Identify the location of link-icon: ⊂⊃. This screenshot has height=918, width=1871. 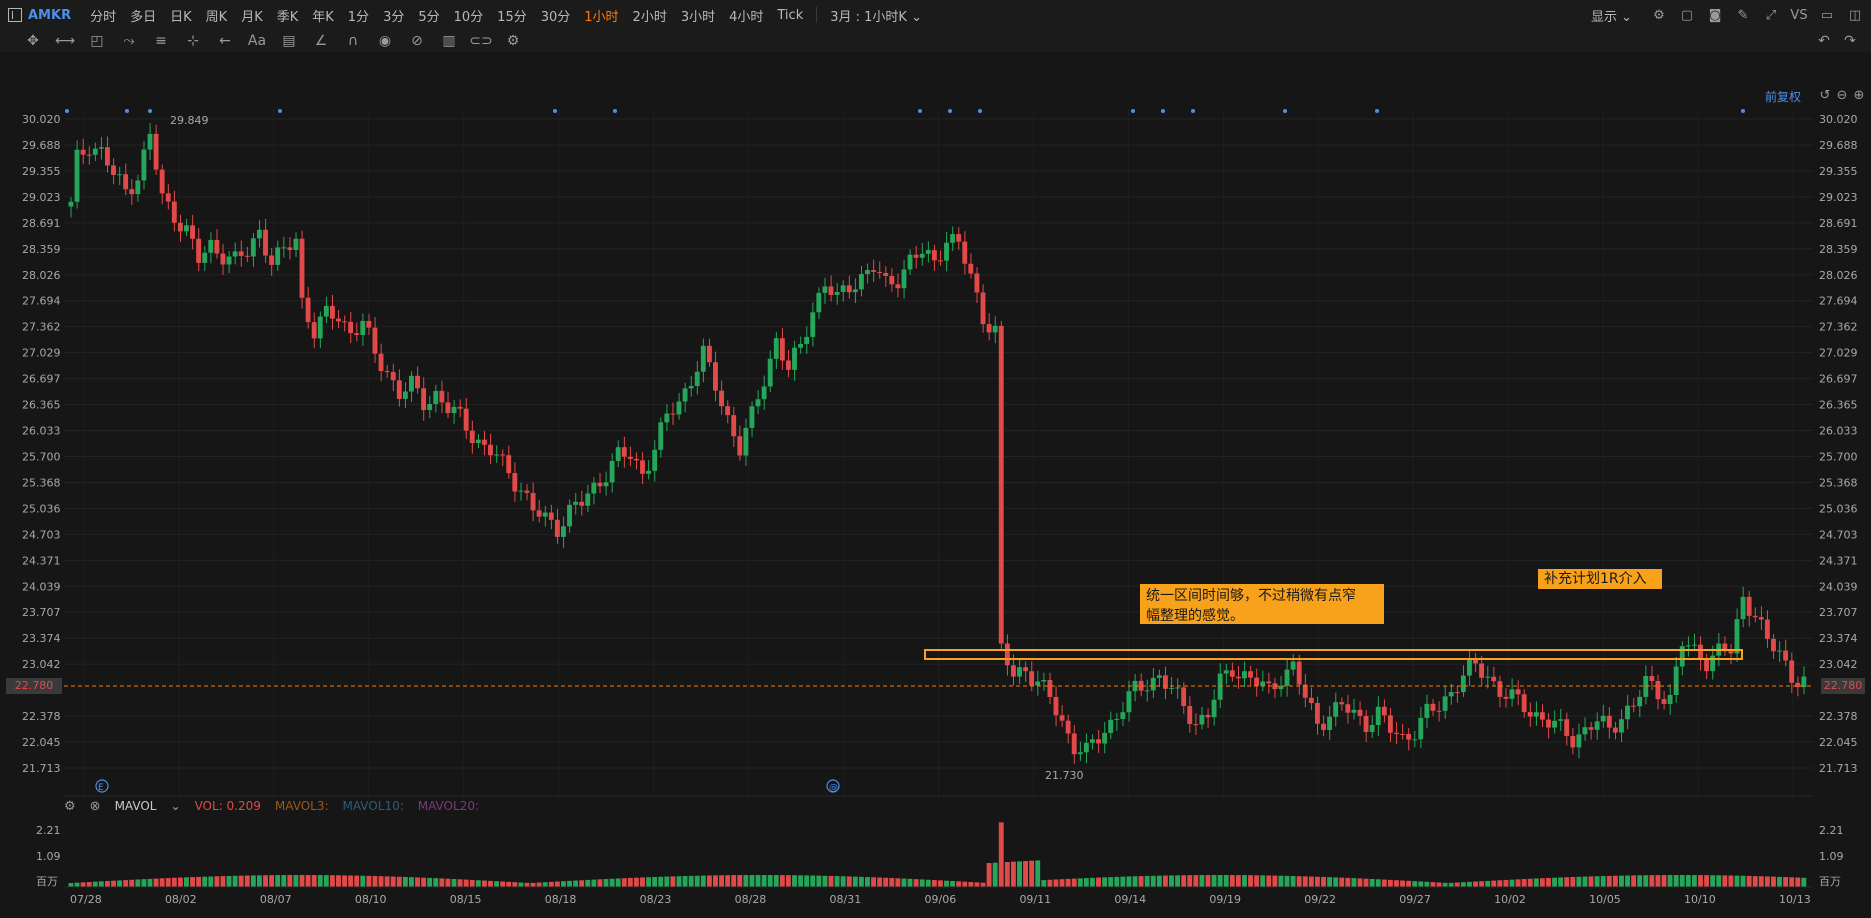
(481, 41).